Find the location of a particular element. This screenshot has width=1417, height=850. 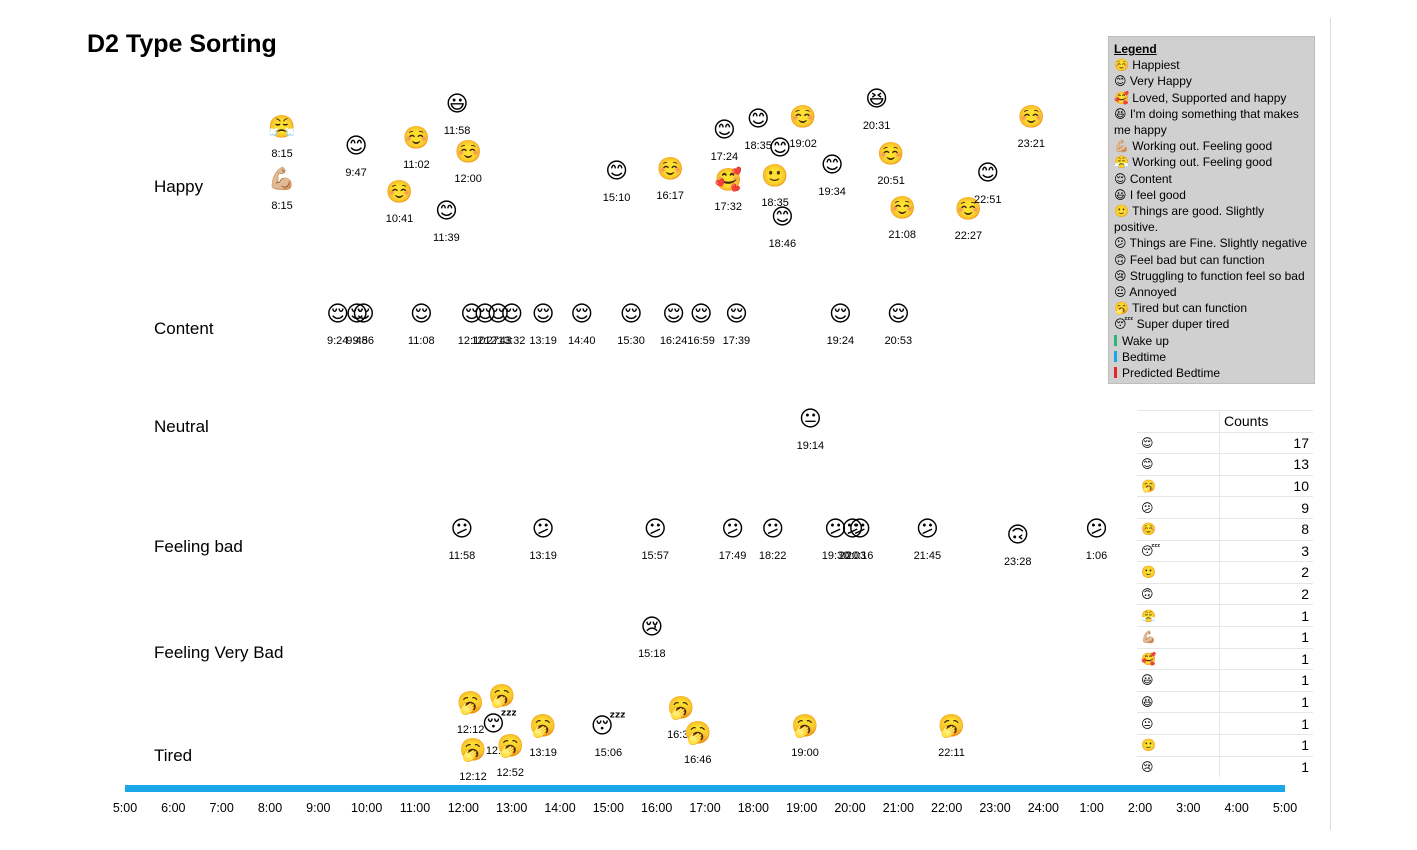

legend-item-label: Things are good. Slightly positive. is located at coordinates (1189, 219).